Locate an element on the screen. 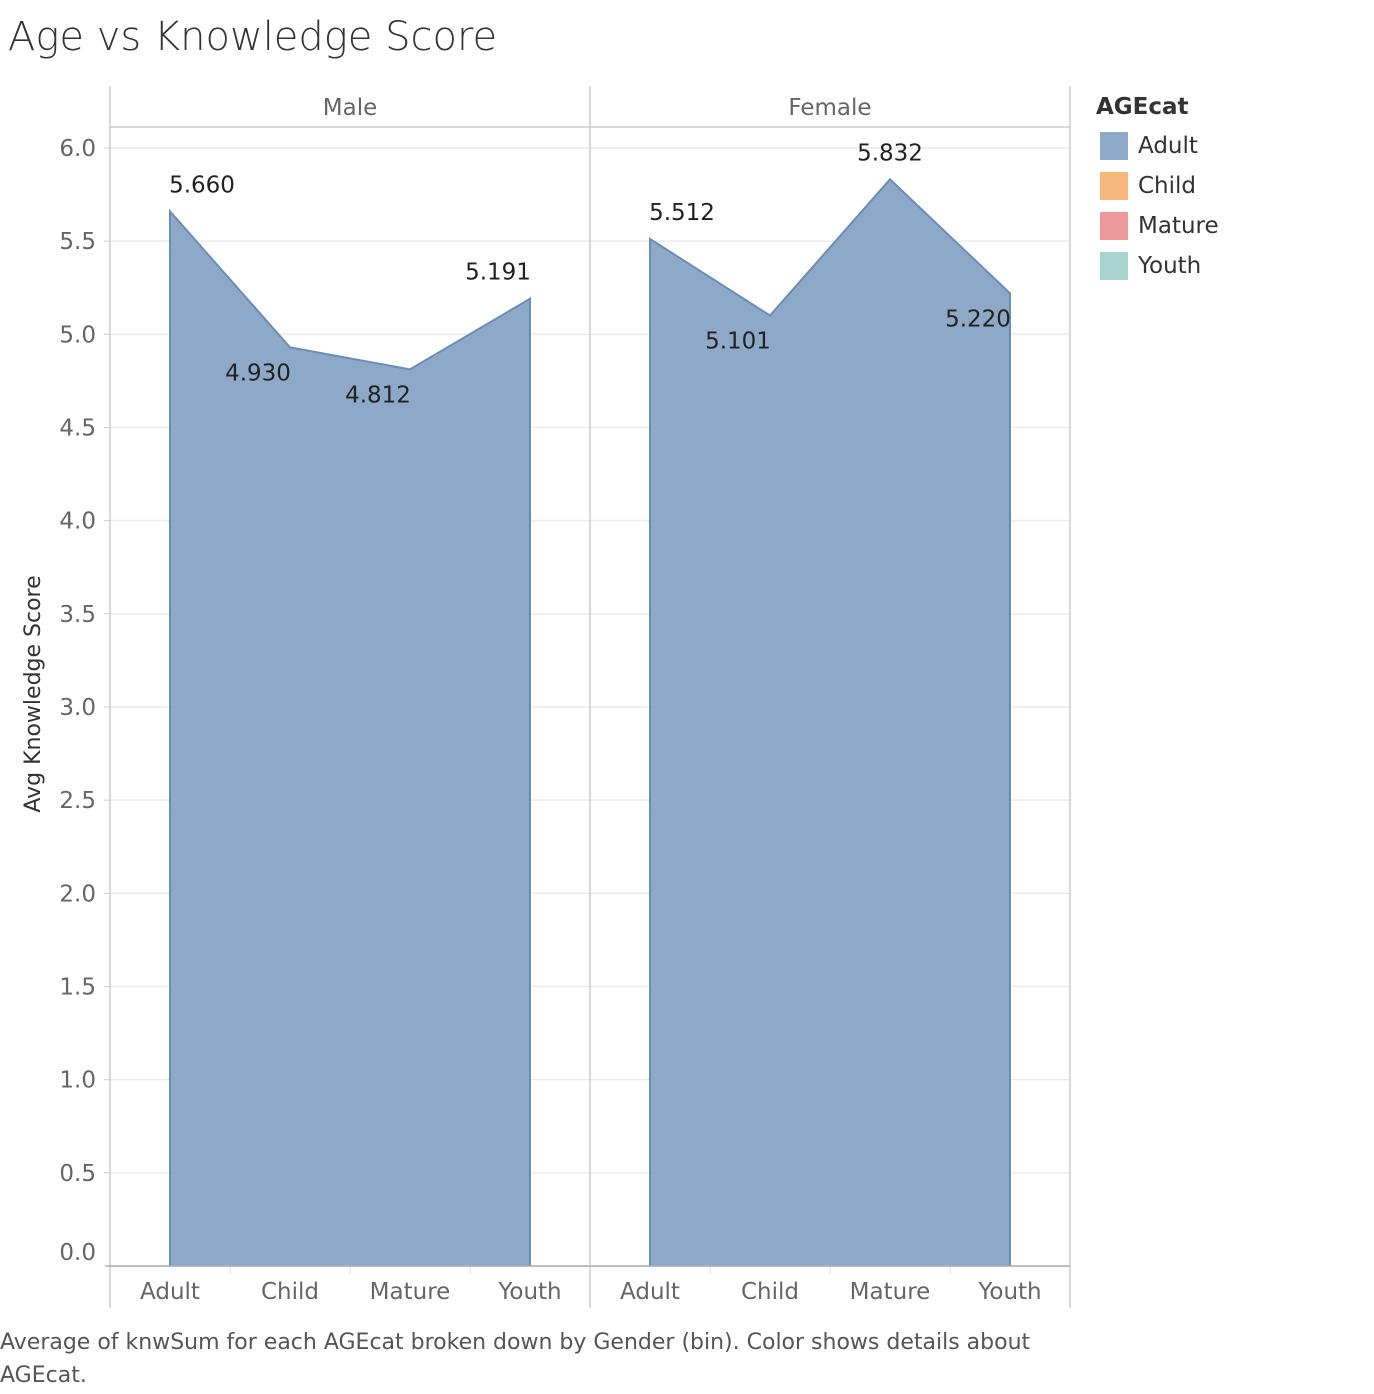  legend-swatch-mature is located at coordinates (1114, 226).